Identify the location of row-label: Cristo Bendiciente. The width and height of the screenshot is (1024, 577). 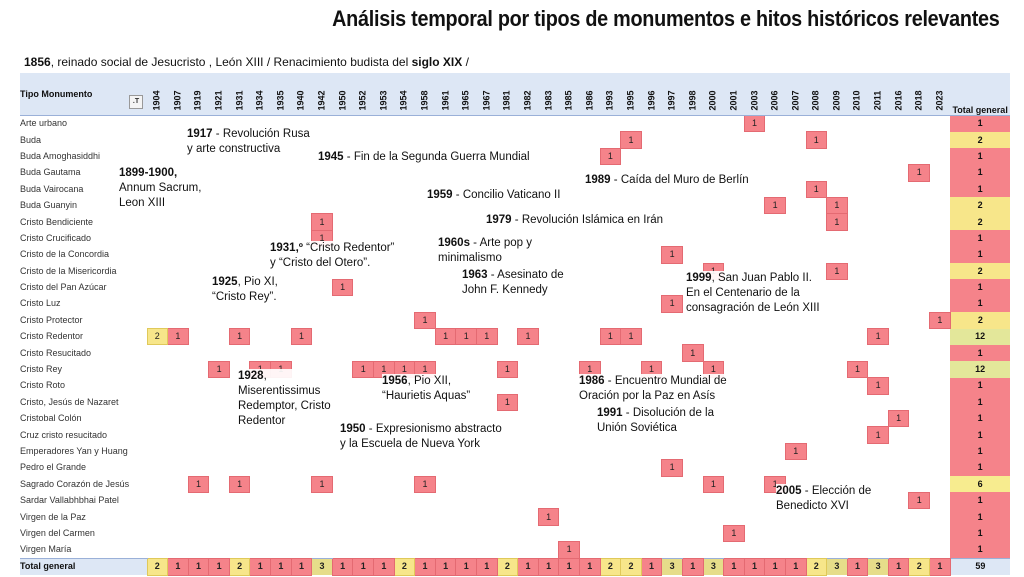
(57, 221).